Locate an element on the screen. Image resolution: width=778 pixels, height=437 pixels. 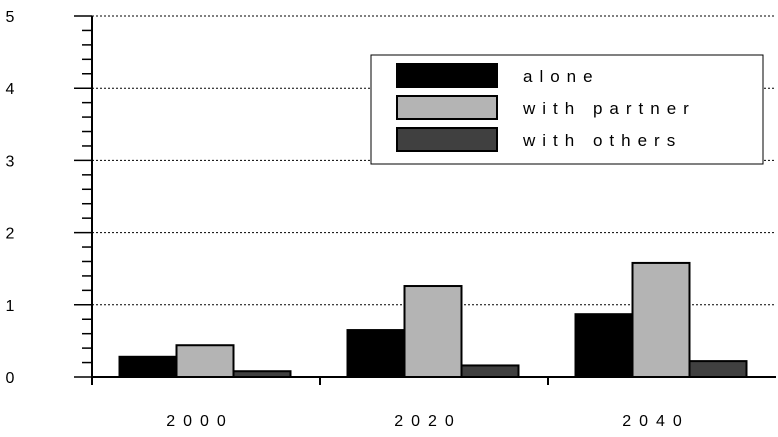
y-tick-label-3: 3 is located at coordinates (10, 161).